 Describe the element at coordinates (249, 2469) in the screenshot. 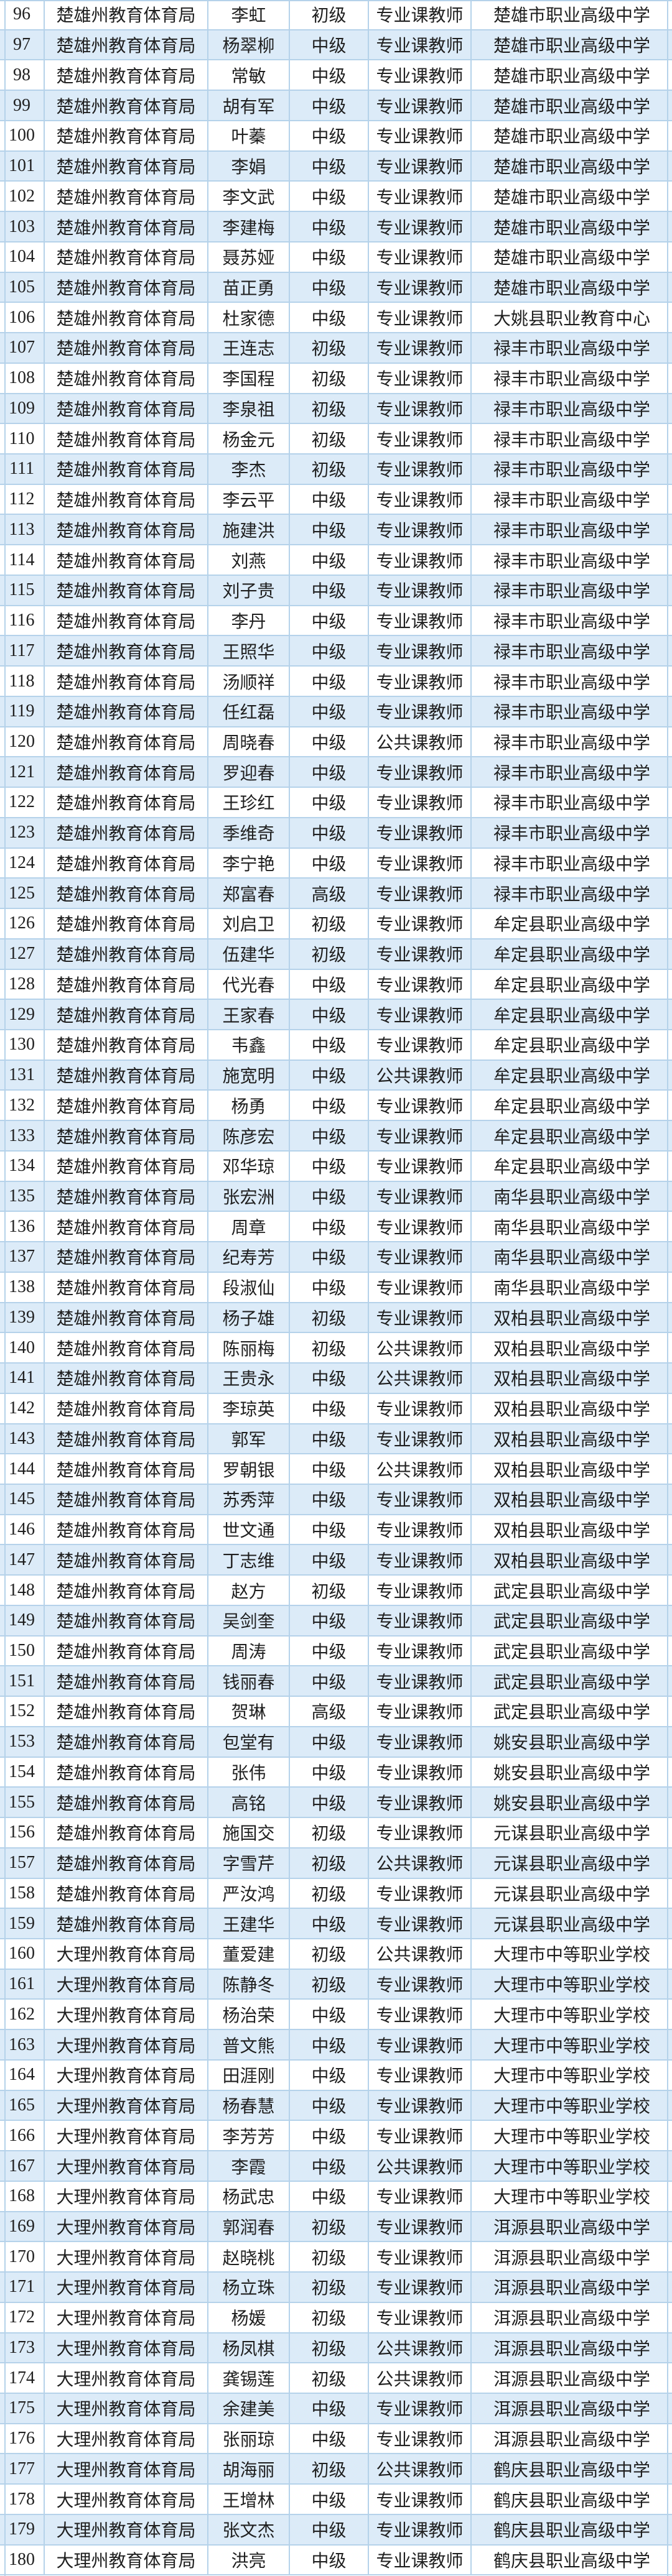

I see `name-cell: 胡海丽` at that location.